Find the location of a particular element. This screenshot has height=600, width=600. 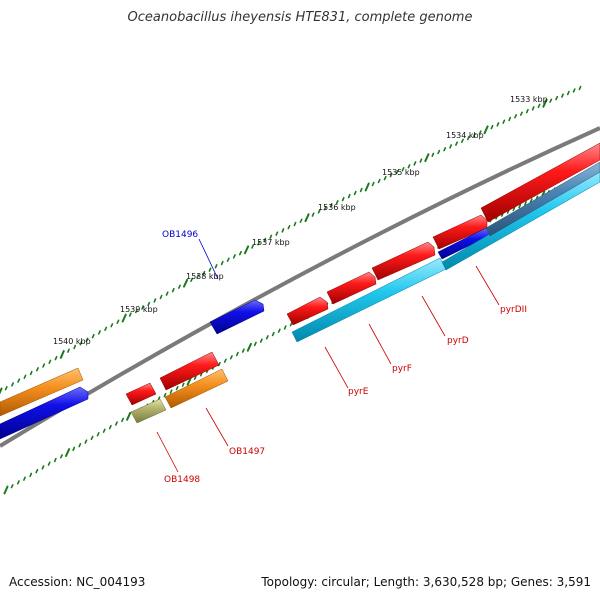

leader-ob1497 is located at coordinates (217, 427).